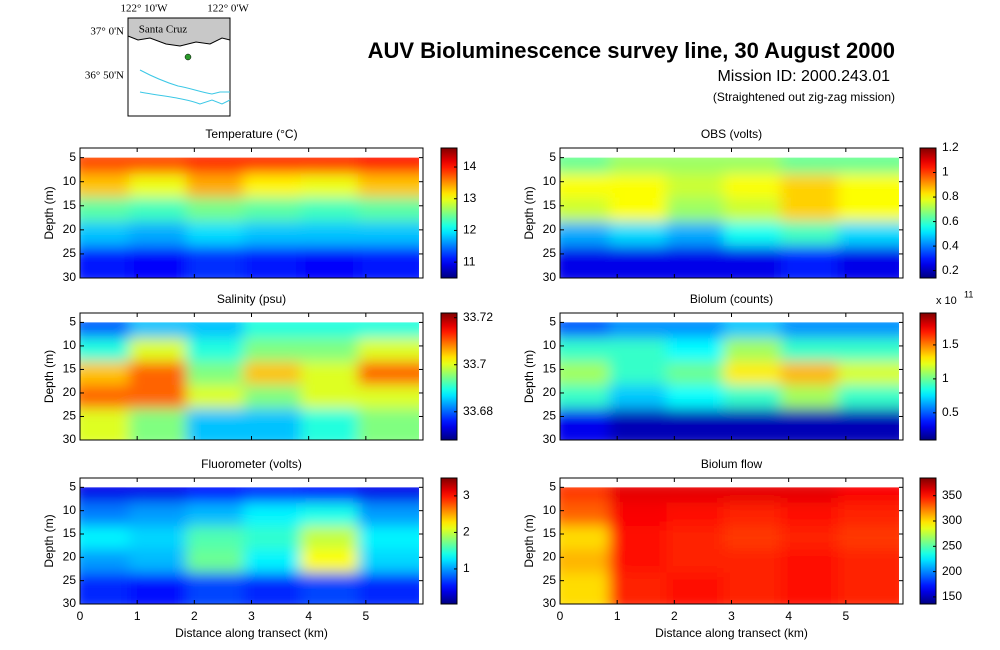 The height and width of the screenshot is (650, 1000). What do you see at coordinates (804, 97) in the screenshot?
I see `note: (Straightened out zig-zag mission)` at bounding box center [804, 97].